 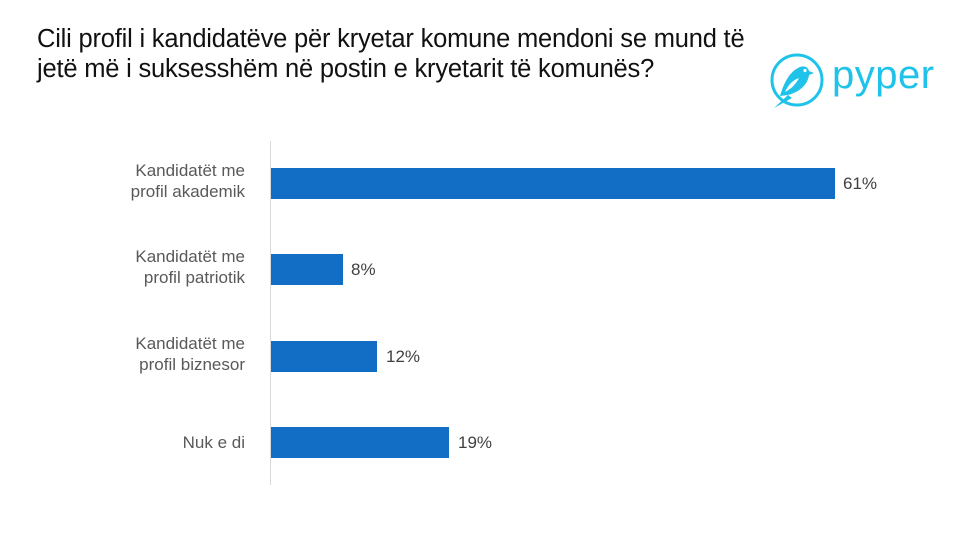 I want to click on category-label: Kandidatët me profil akademik, so click(x=187, y=181).